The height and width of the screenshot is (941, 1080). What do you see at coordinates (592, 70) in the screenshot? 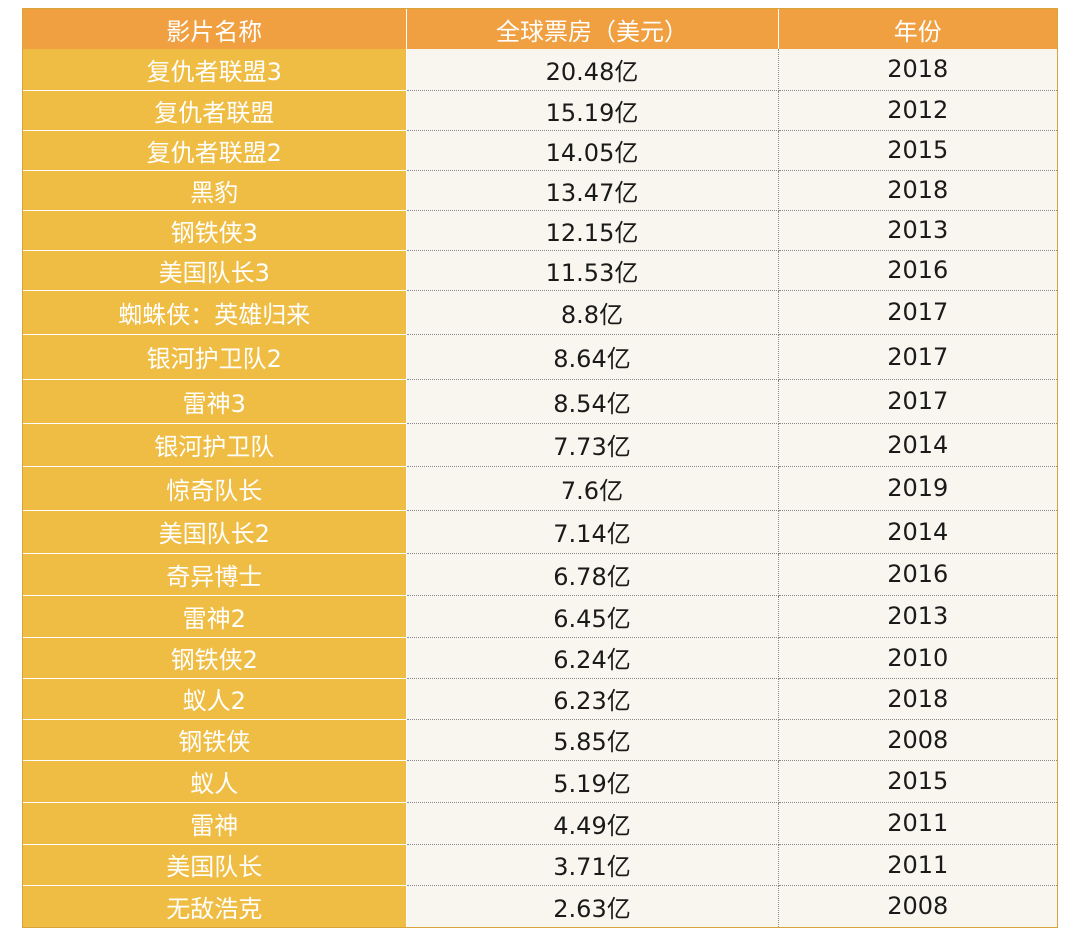
I see `box-office-cell: 20.48亿` at bounding box center [592, 70].